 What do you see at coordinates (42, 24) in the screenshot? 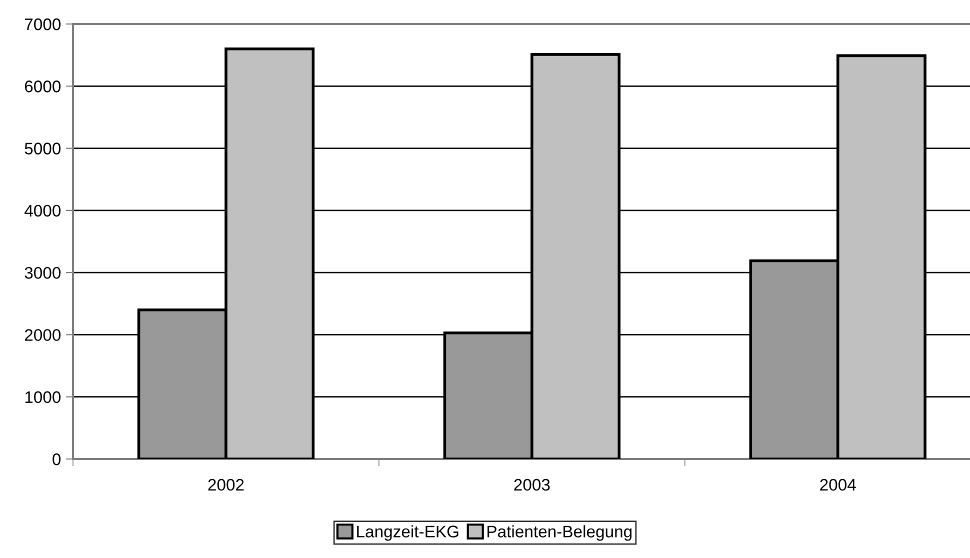
I see `y-tick-label: 7000` at bounding box center [42, 24].